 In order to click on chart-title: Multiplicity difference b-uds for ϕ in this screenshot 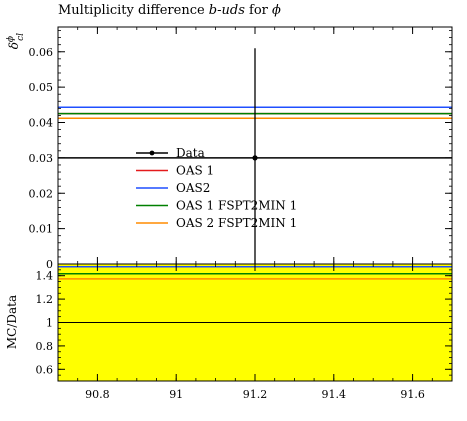, I will do `click(169, 10)`.